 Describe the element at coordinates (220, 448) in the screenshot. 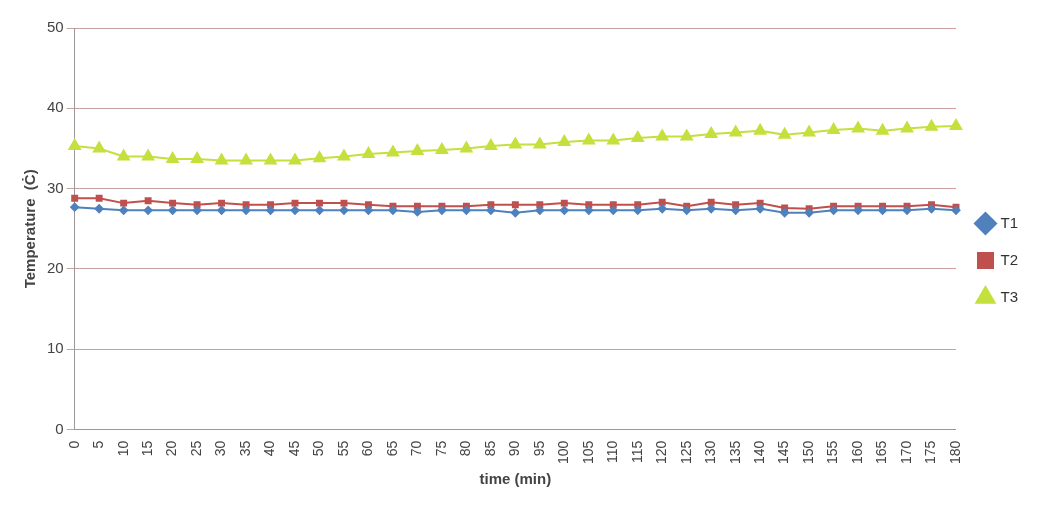

I see `x-tick-label: 30` at that location.